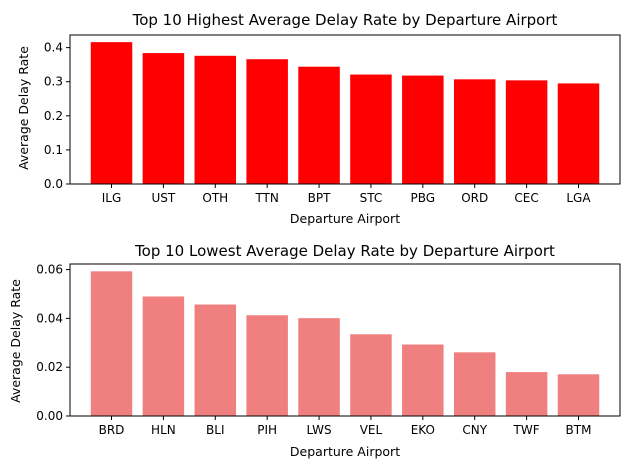  Describe the element at coordinates (526, 394) in the screenshot. I see `bar-twf` at that location.